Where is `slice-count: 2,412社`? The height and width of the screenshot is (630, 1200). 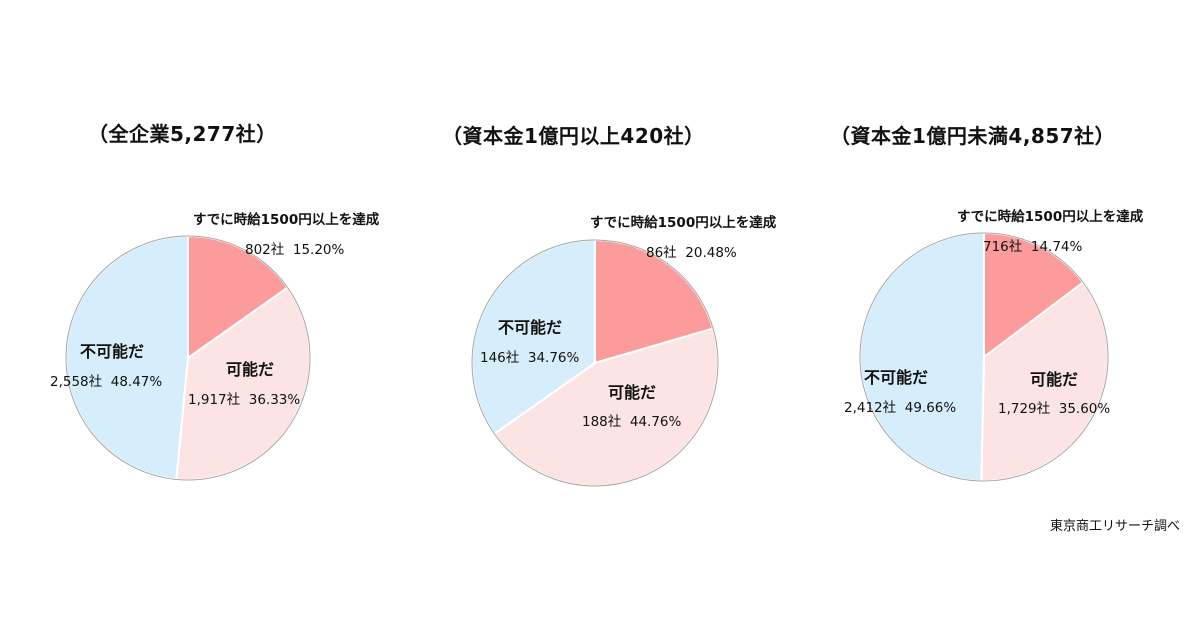 slice-count: 2,412社 is located at coordinates (870, 408).